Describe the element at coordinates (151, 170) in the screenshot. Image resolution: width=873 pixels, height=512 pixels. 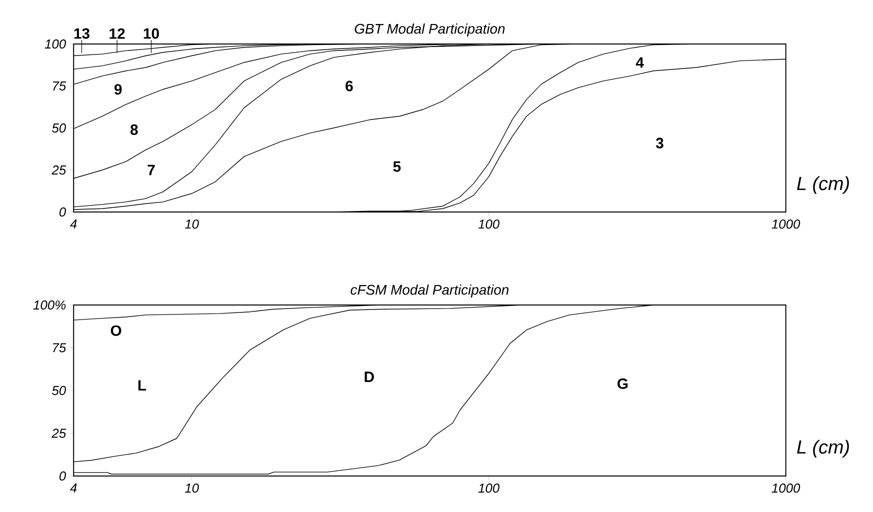
I see `annotation: 7` at that location.